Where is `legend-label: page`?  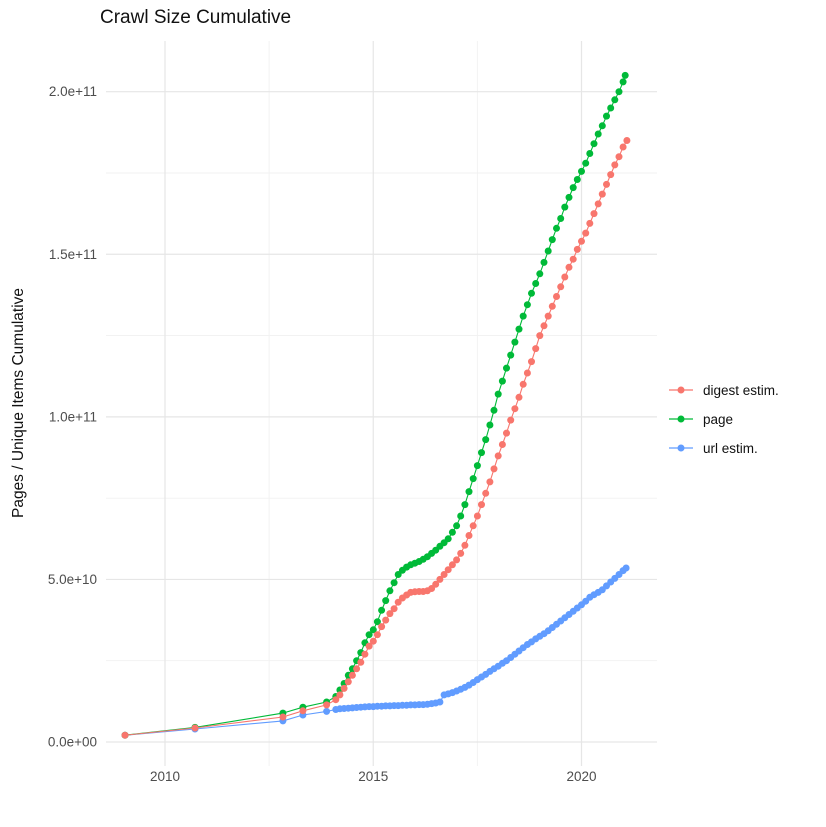 legend-label: page is located at coordinates (718, 419).